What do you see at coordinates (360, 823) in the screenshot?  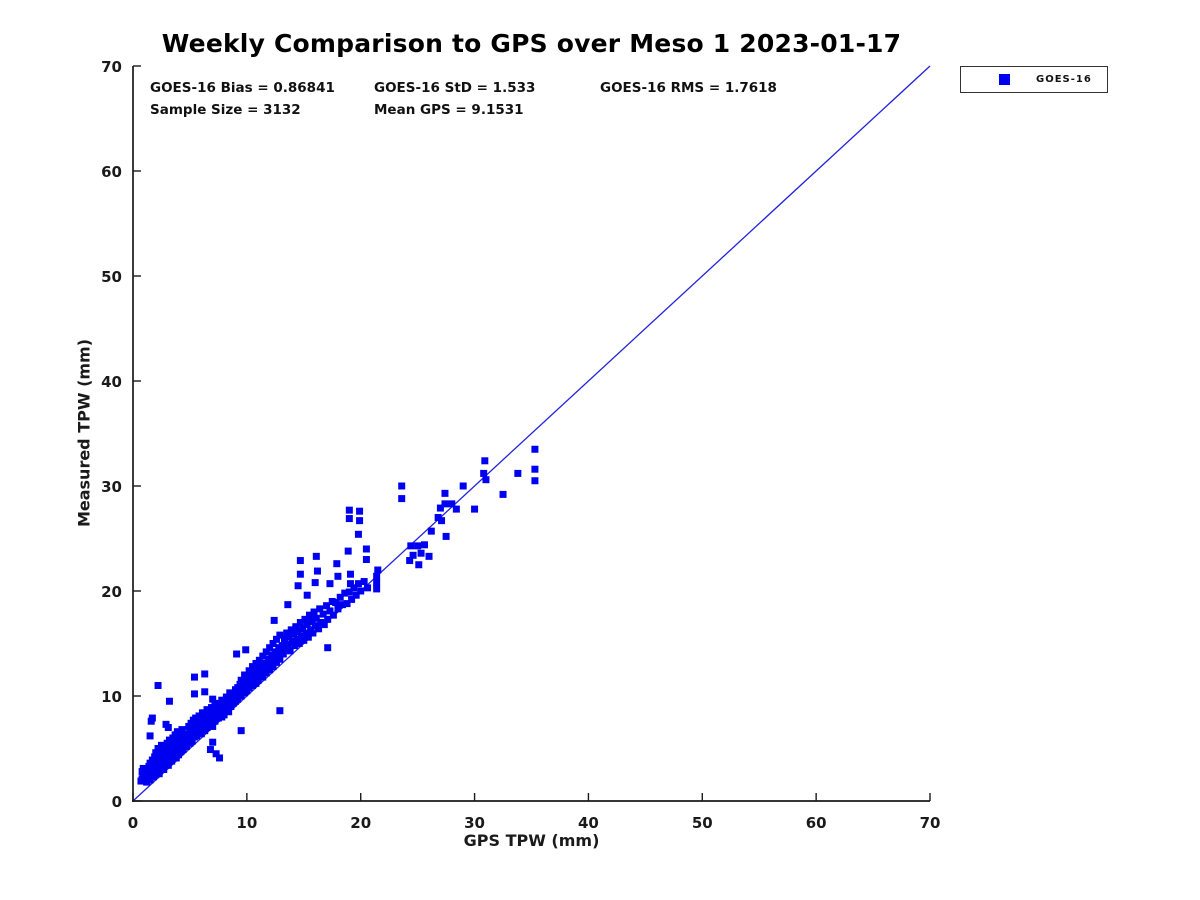 I see `x-tick-label: 20` at bounding box center [360, 823].